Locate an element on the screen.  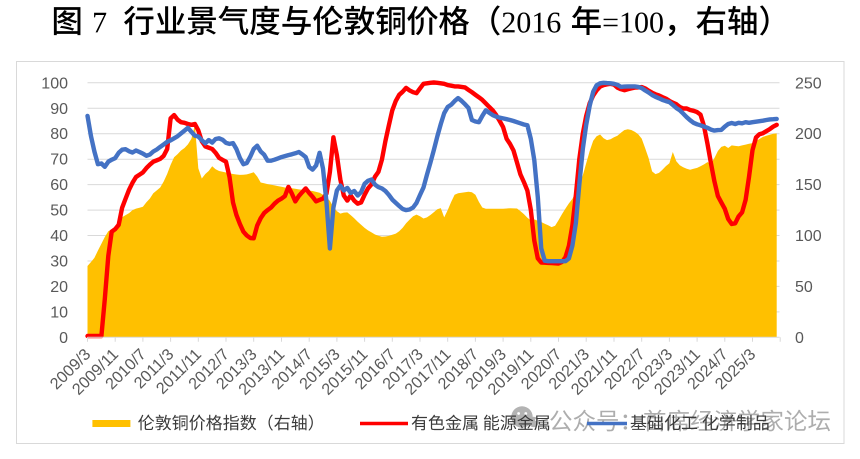
svg-text: 20 is located at coordinates (59, 287).